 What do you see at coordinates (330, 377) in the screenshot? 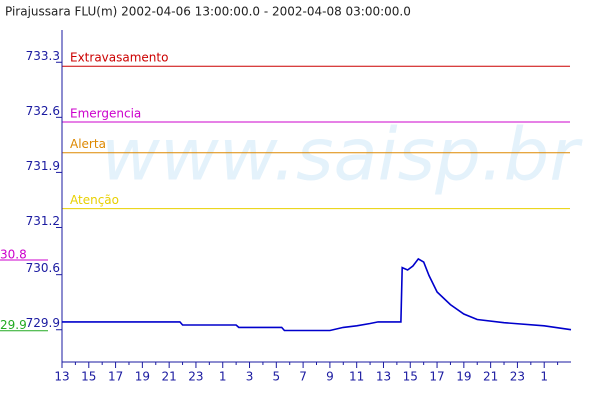
I see `x-tick-label: 9` at bounding box center [330, 377].